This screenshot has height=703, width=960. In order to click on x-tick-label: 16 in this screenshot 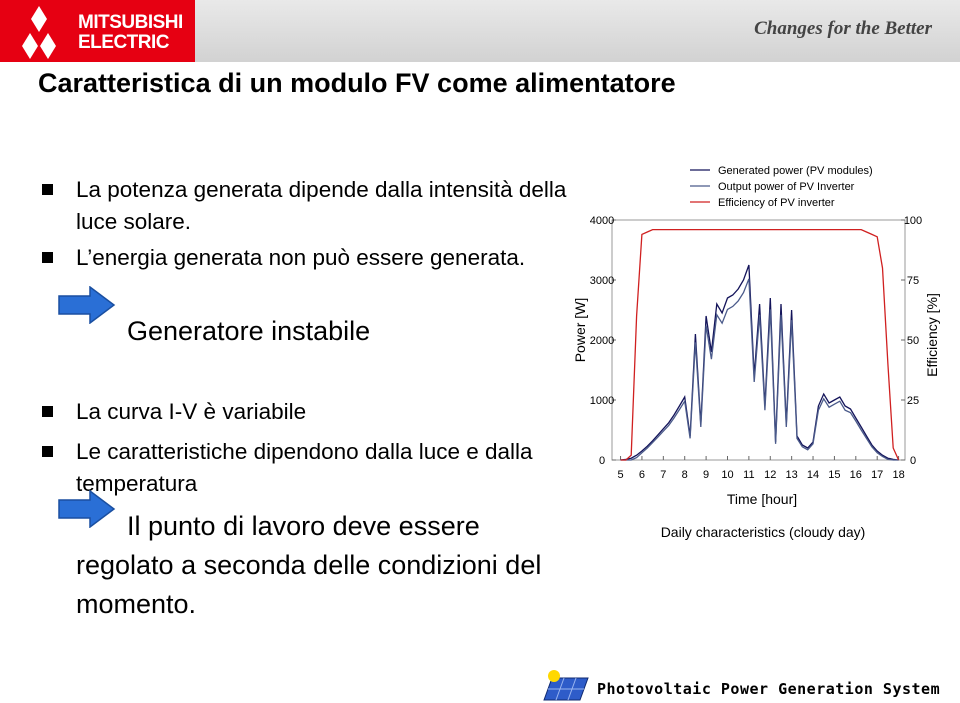, I will do `click(856, 475)`.